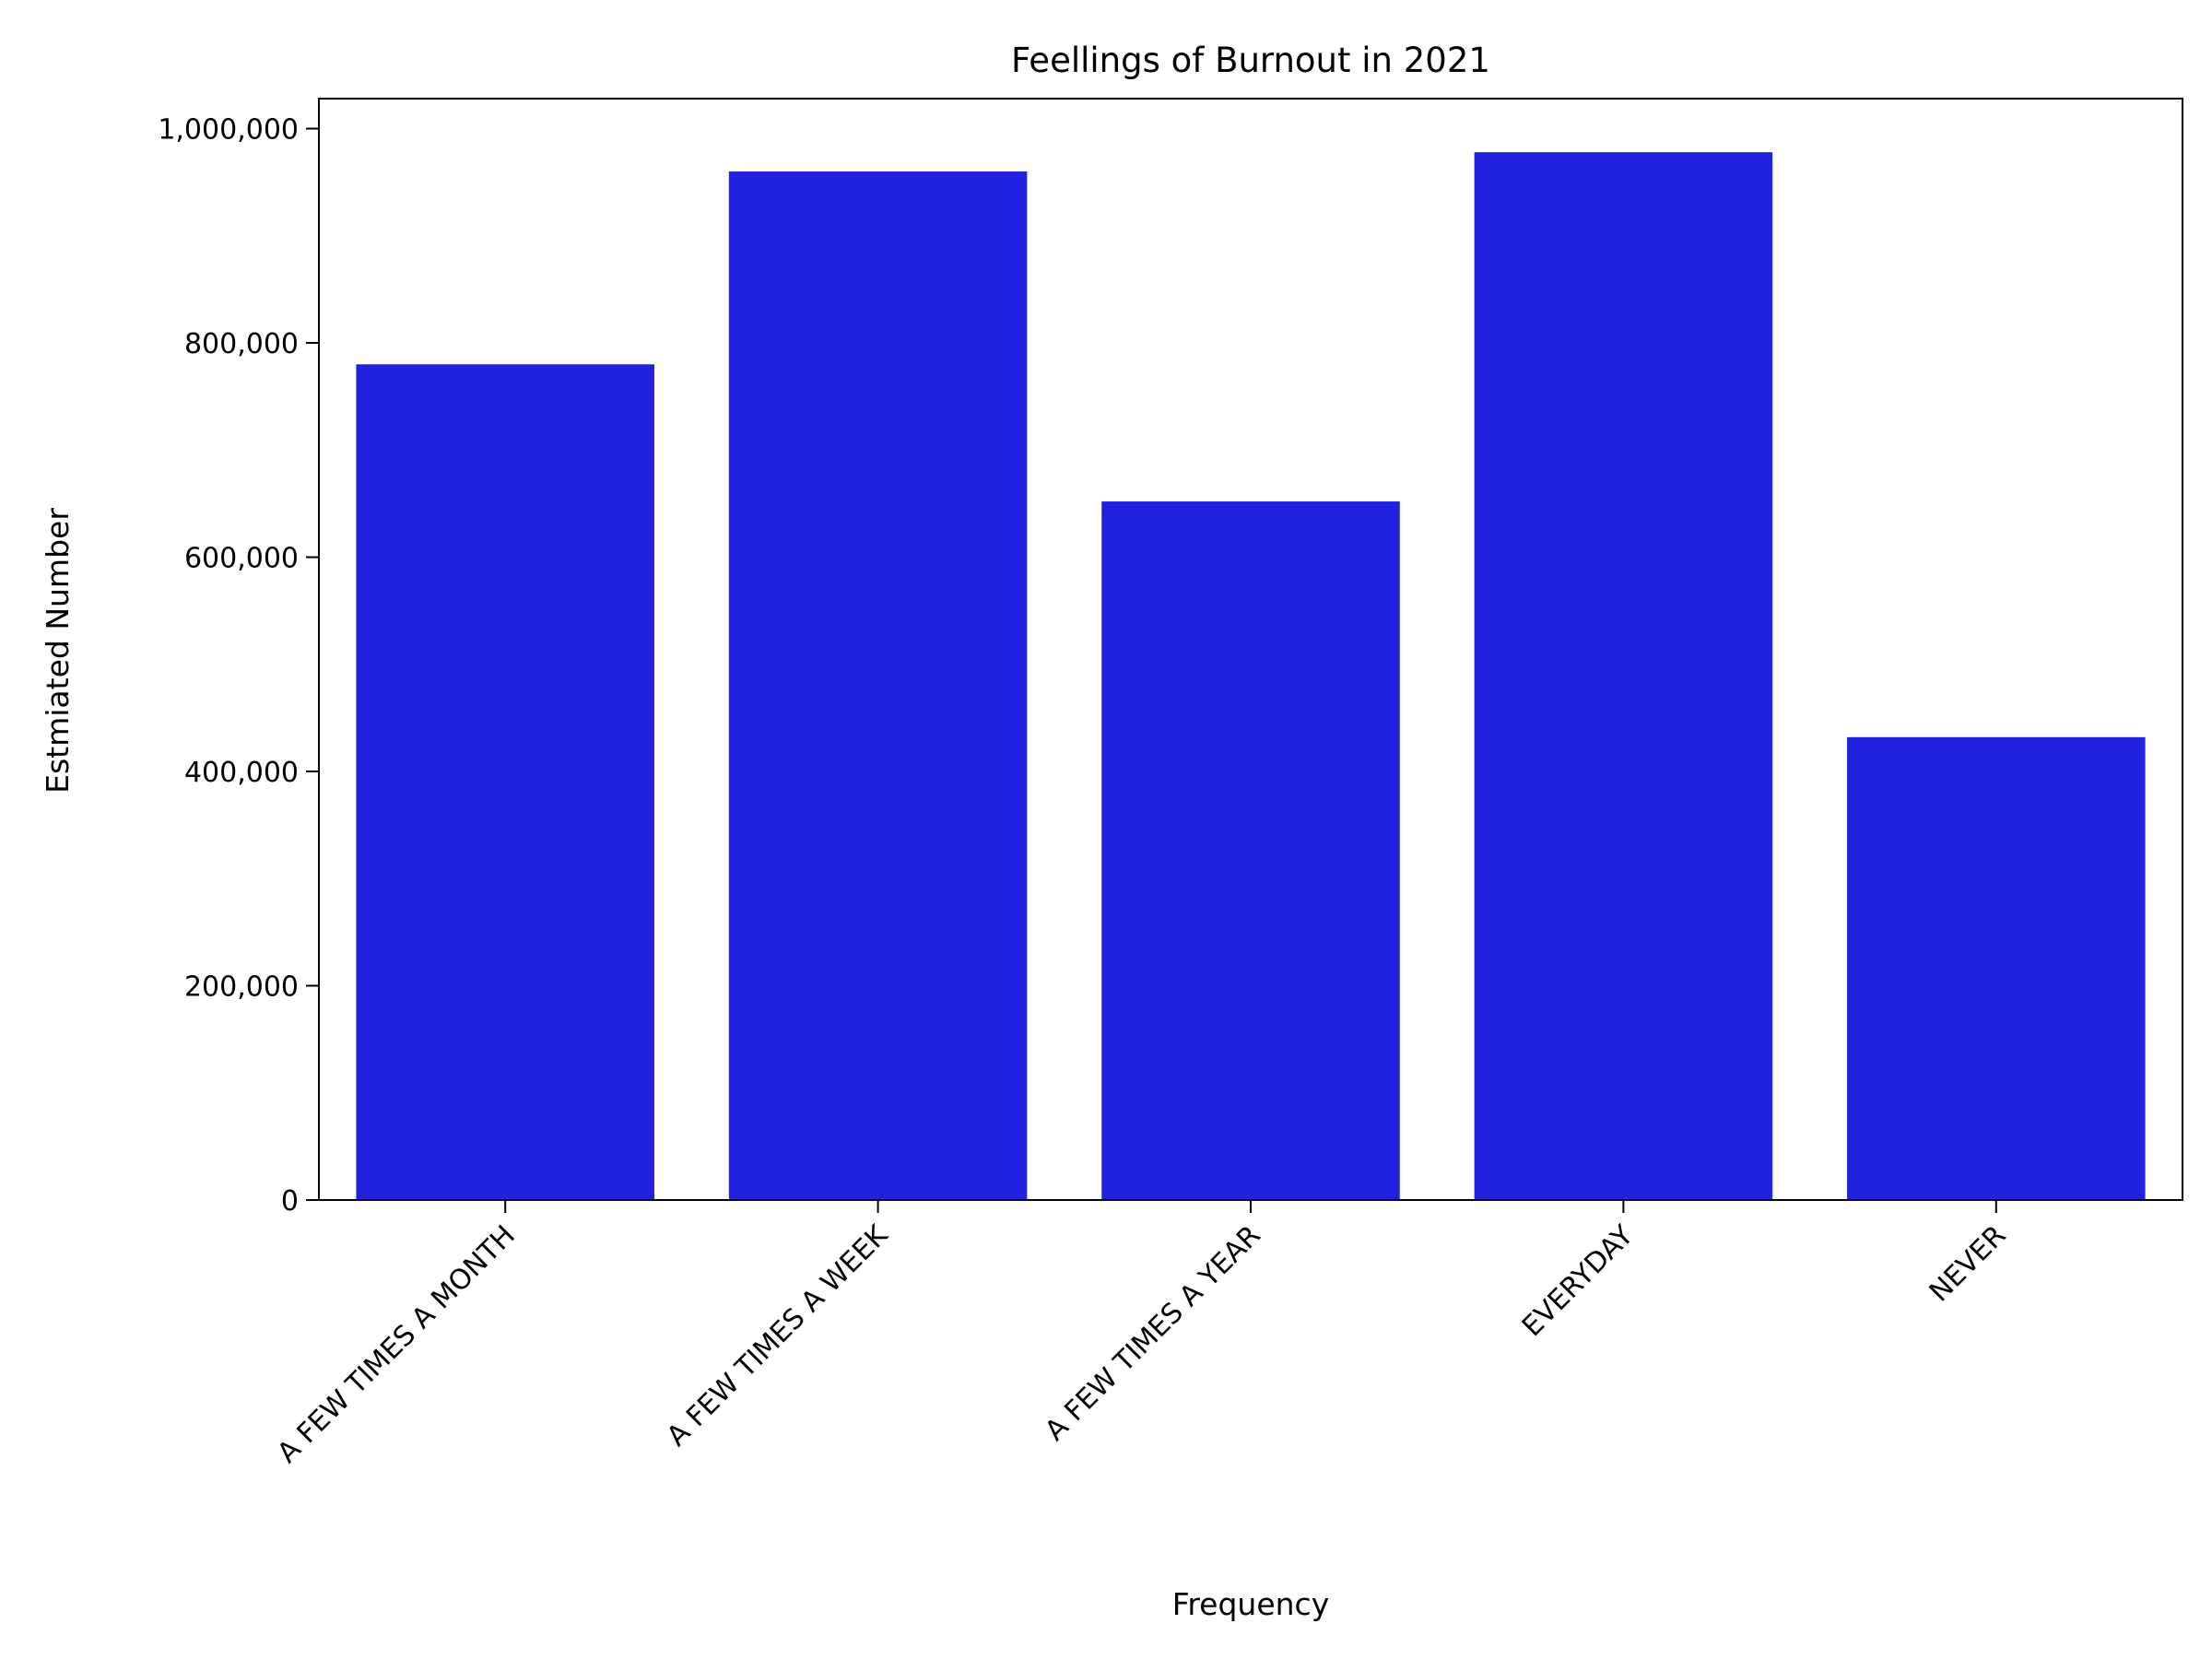  What do you see at coordinates (1152, 1333) in the screenshot?
I see `x-tick-label: A FEW TIMES A YEAR` at bounding box center [1152, 1333].